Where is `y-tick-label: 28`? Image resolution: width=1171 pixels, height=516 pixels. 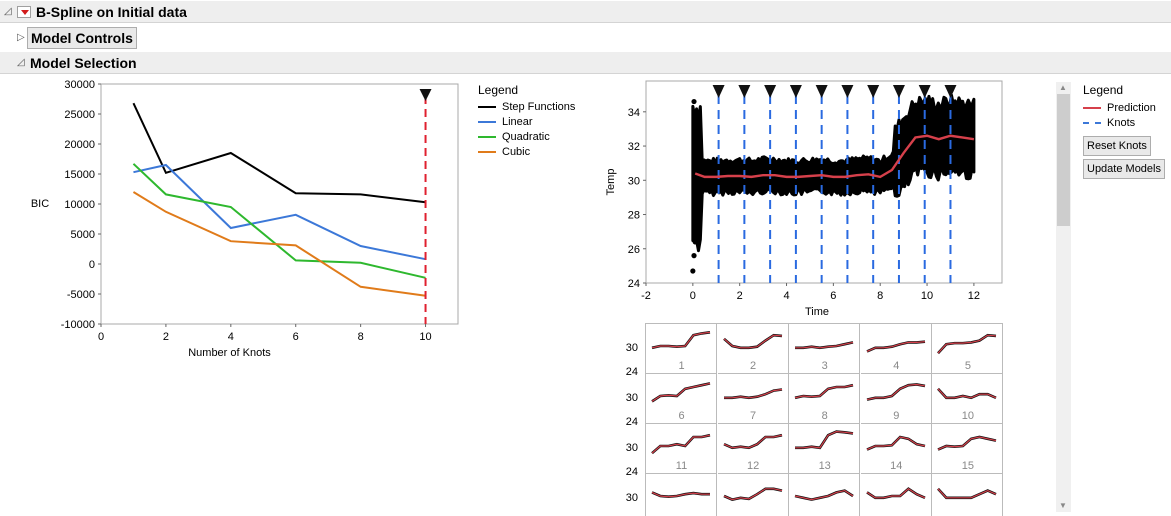 y-tick-label: 28 is located at coordinates (634, 216).